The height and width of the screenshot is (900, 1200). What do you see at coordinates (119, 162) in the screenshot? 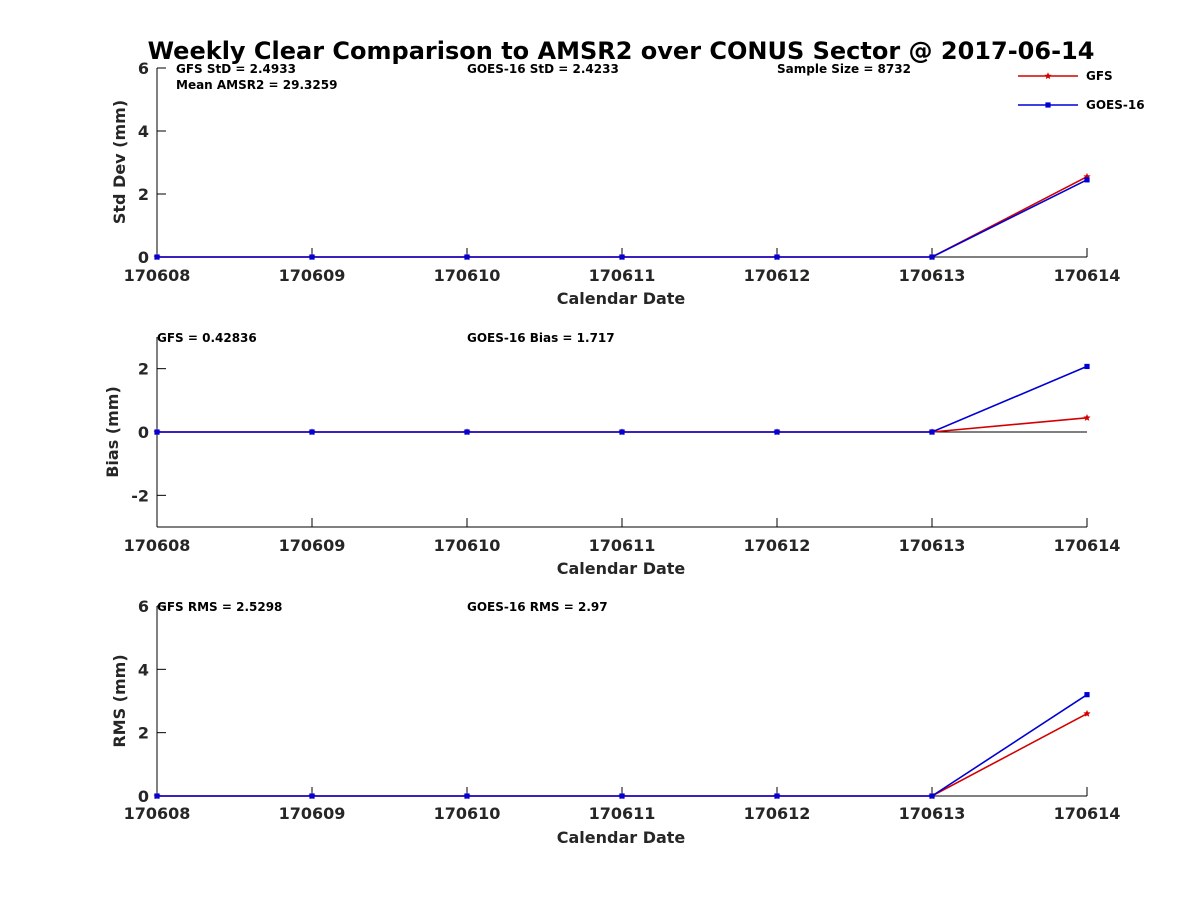
I see `y-axis-label: Std Dev (mm)` at bounding box center [119, 162].